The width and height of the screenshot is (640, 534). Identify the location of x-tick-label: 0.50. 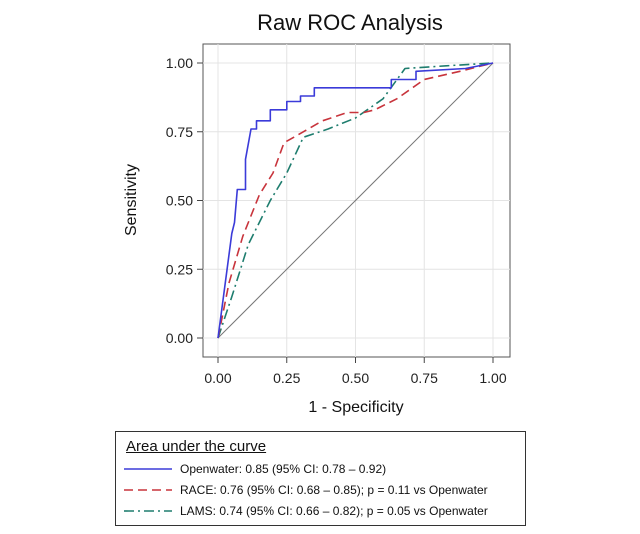
(355, 378).